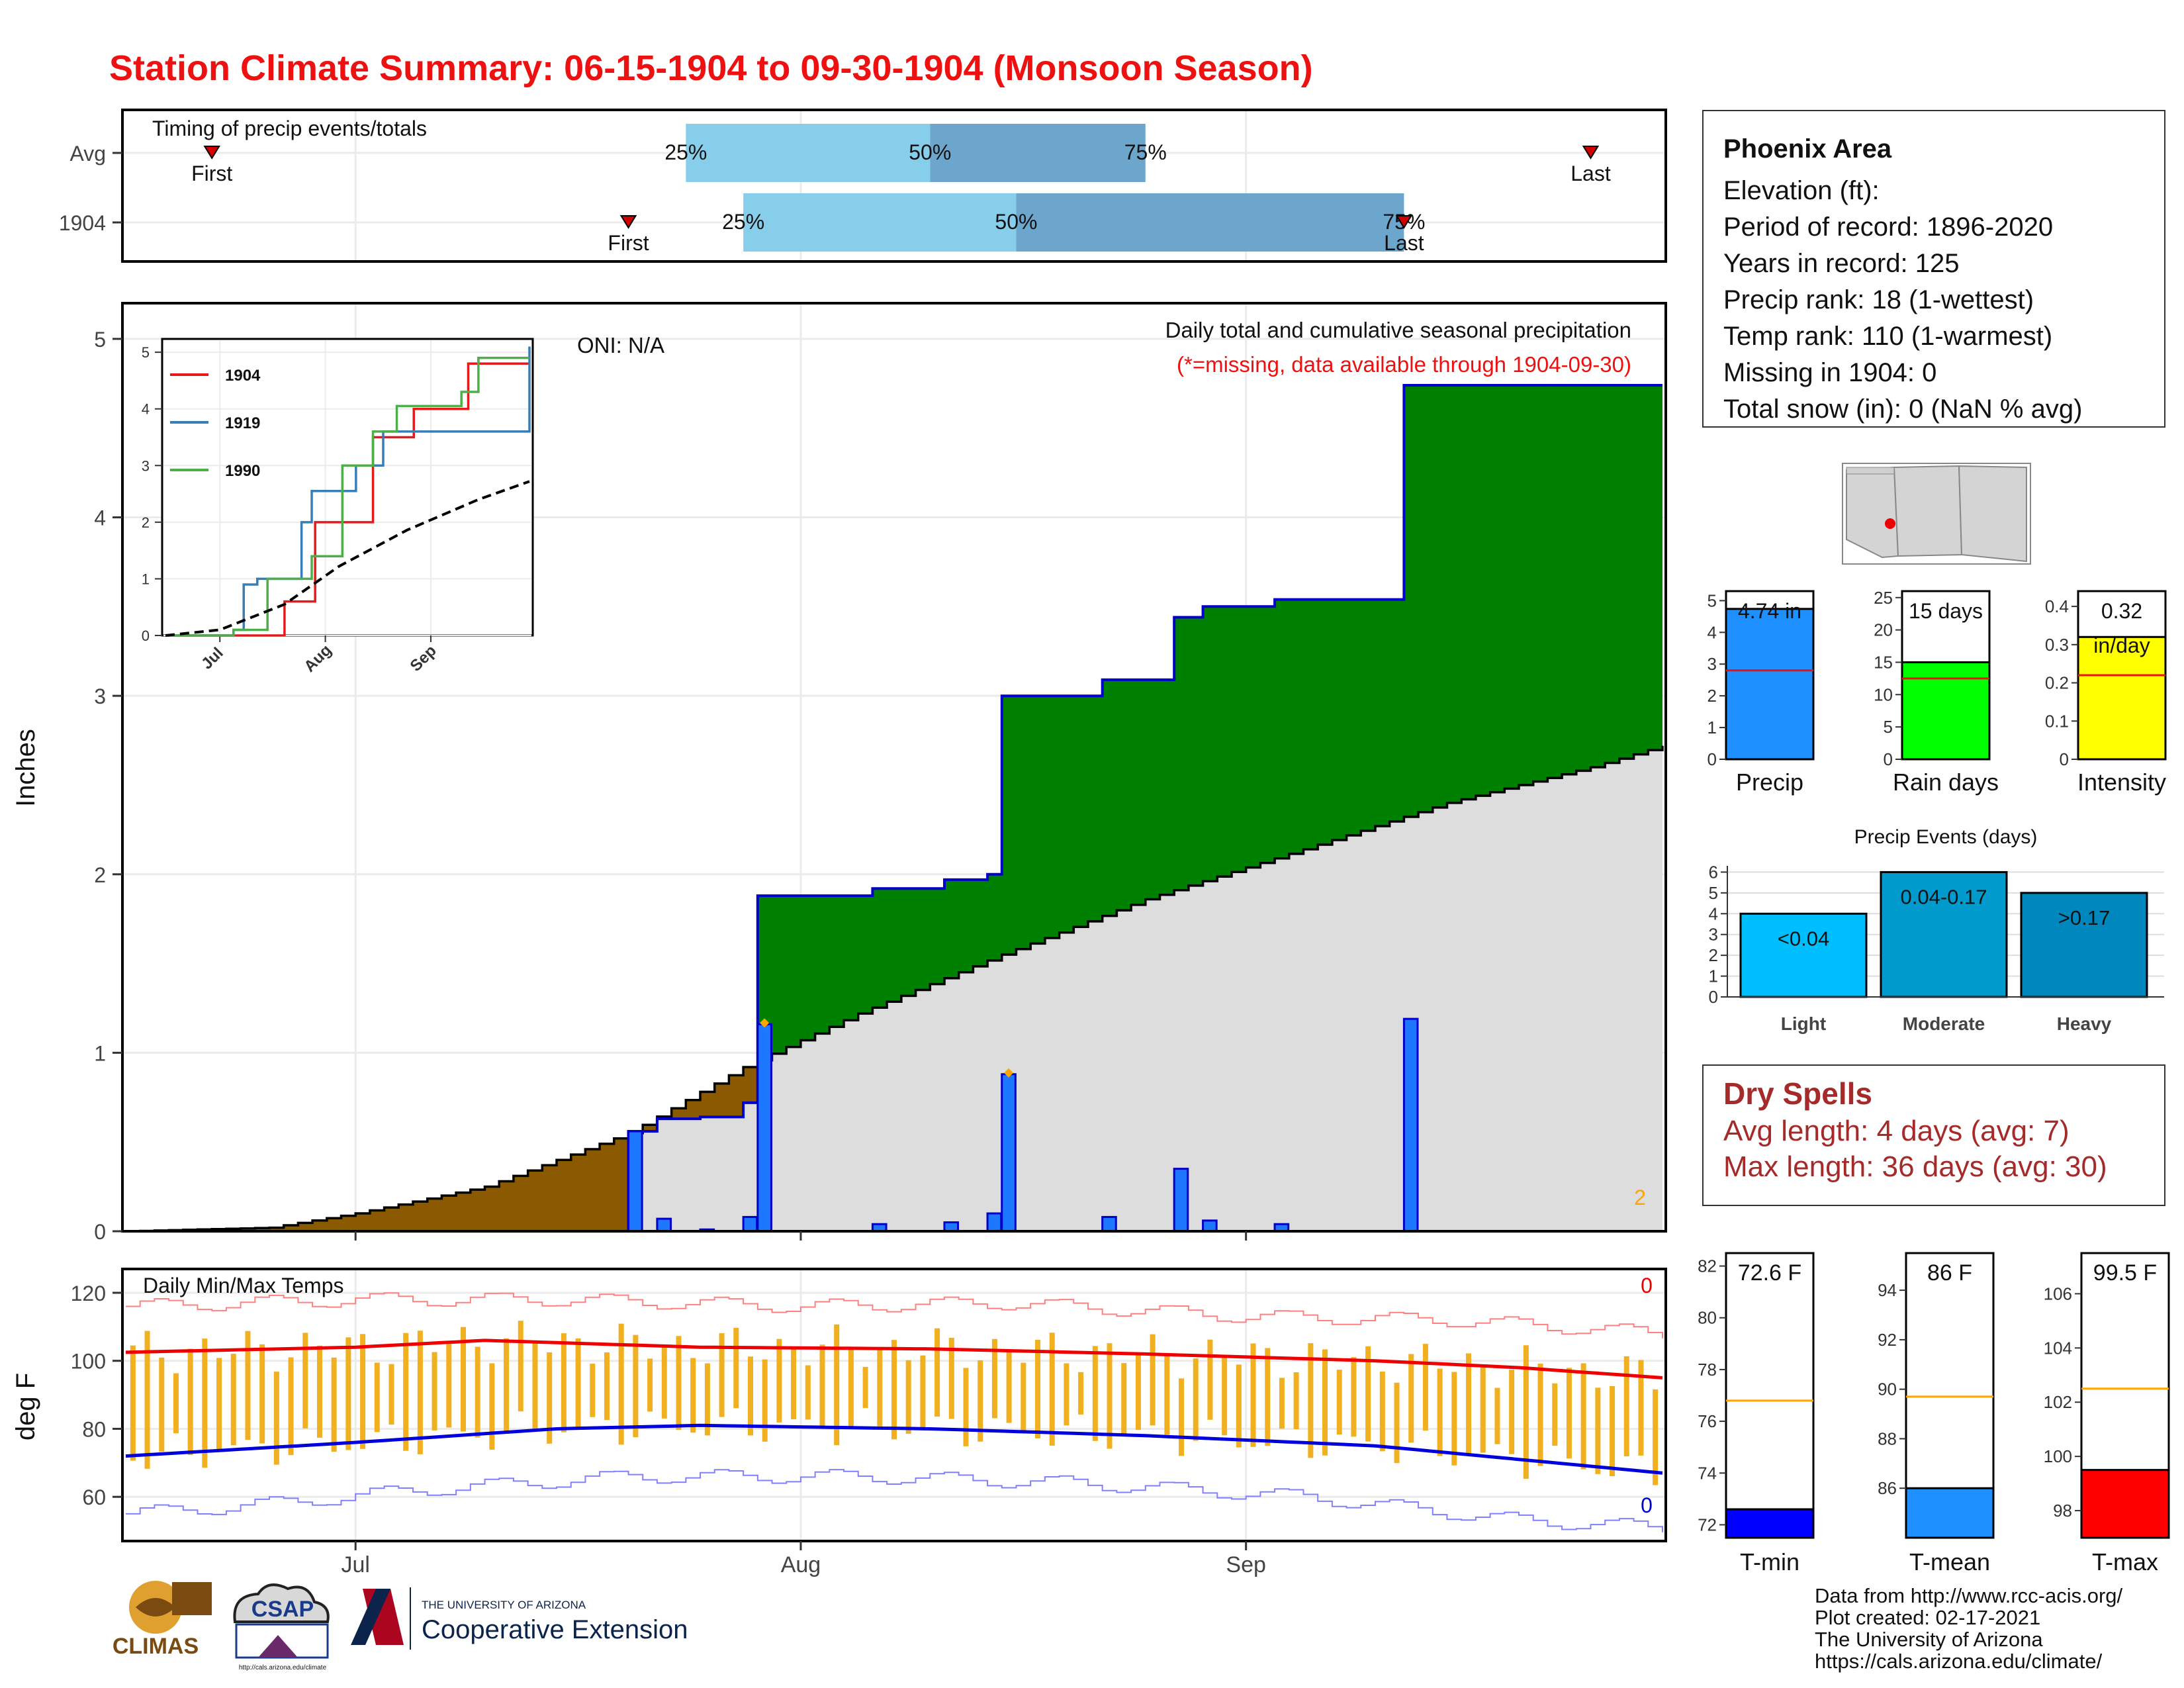  I want to click on timing-label-p25-1904: 25%, so click(743, 222).